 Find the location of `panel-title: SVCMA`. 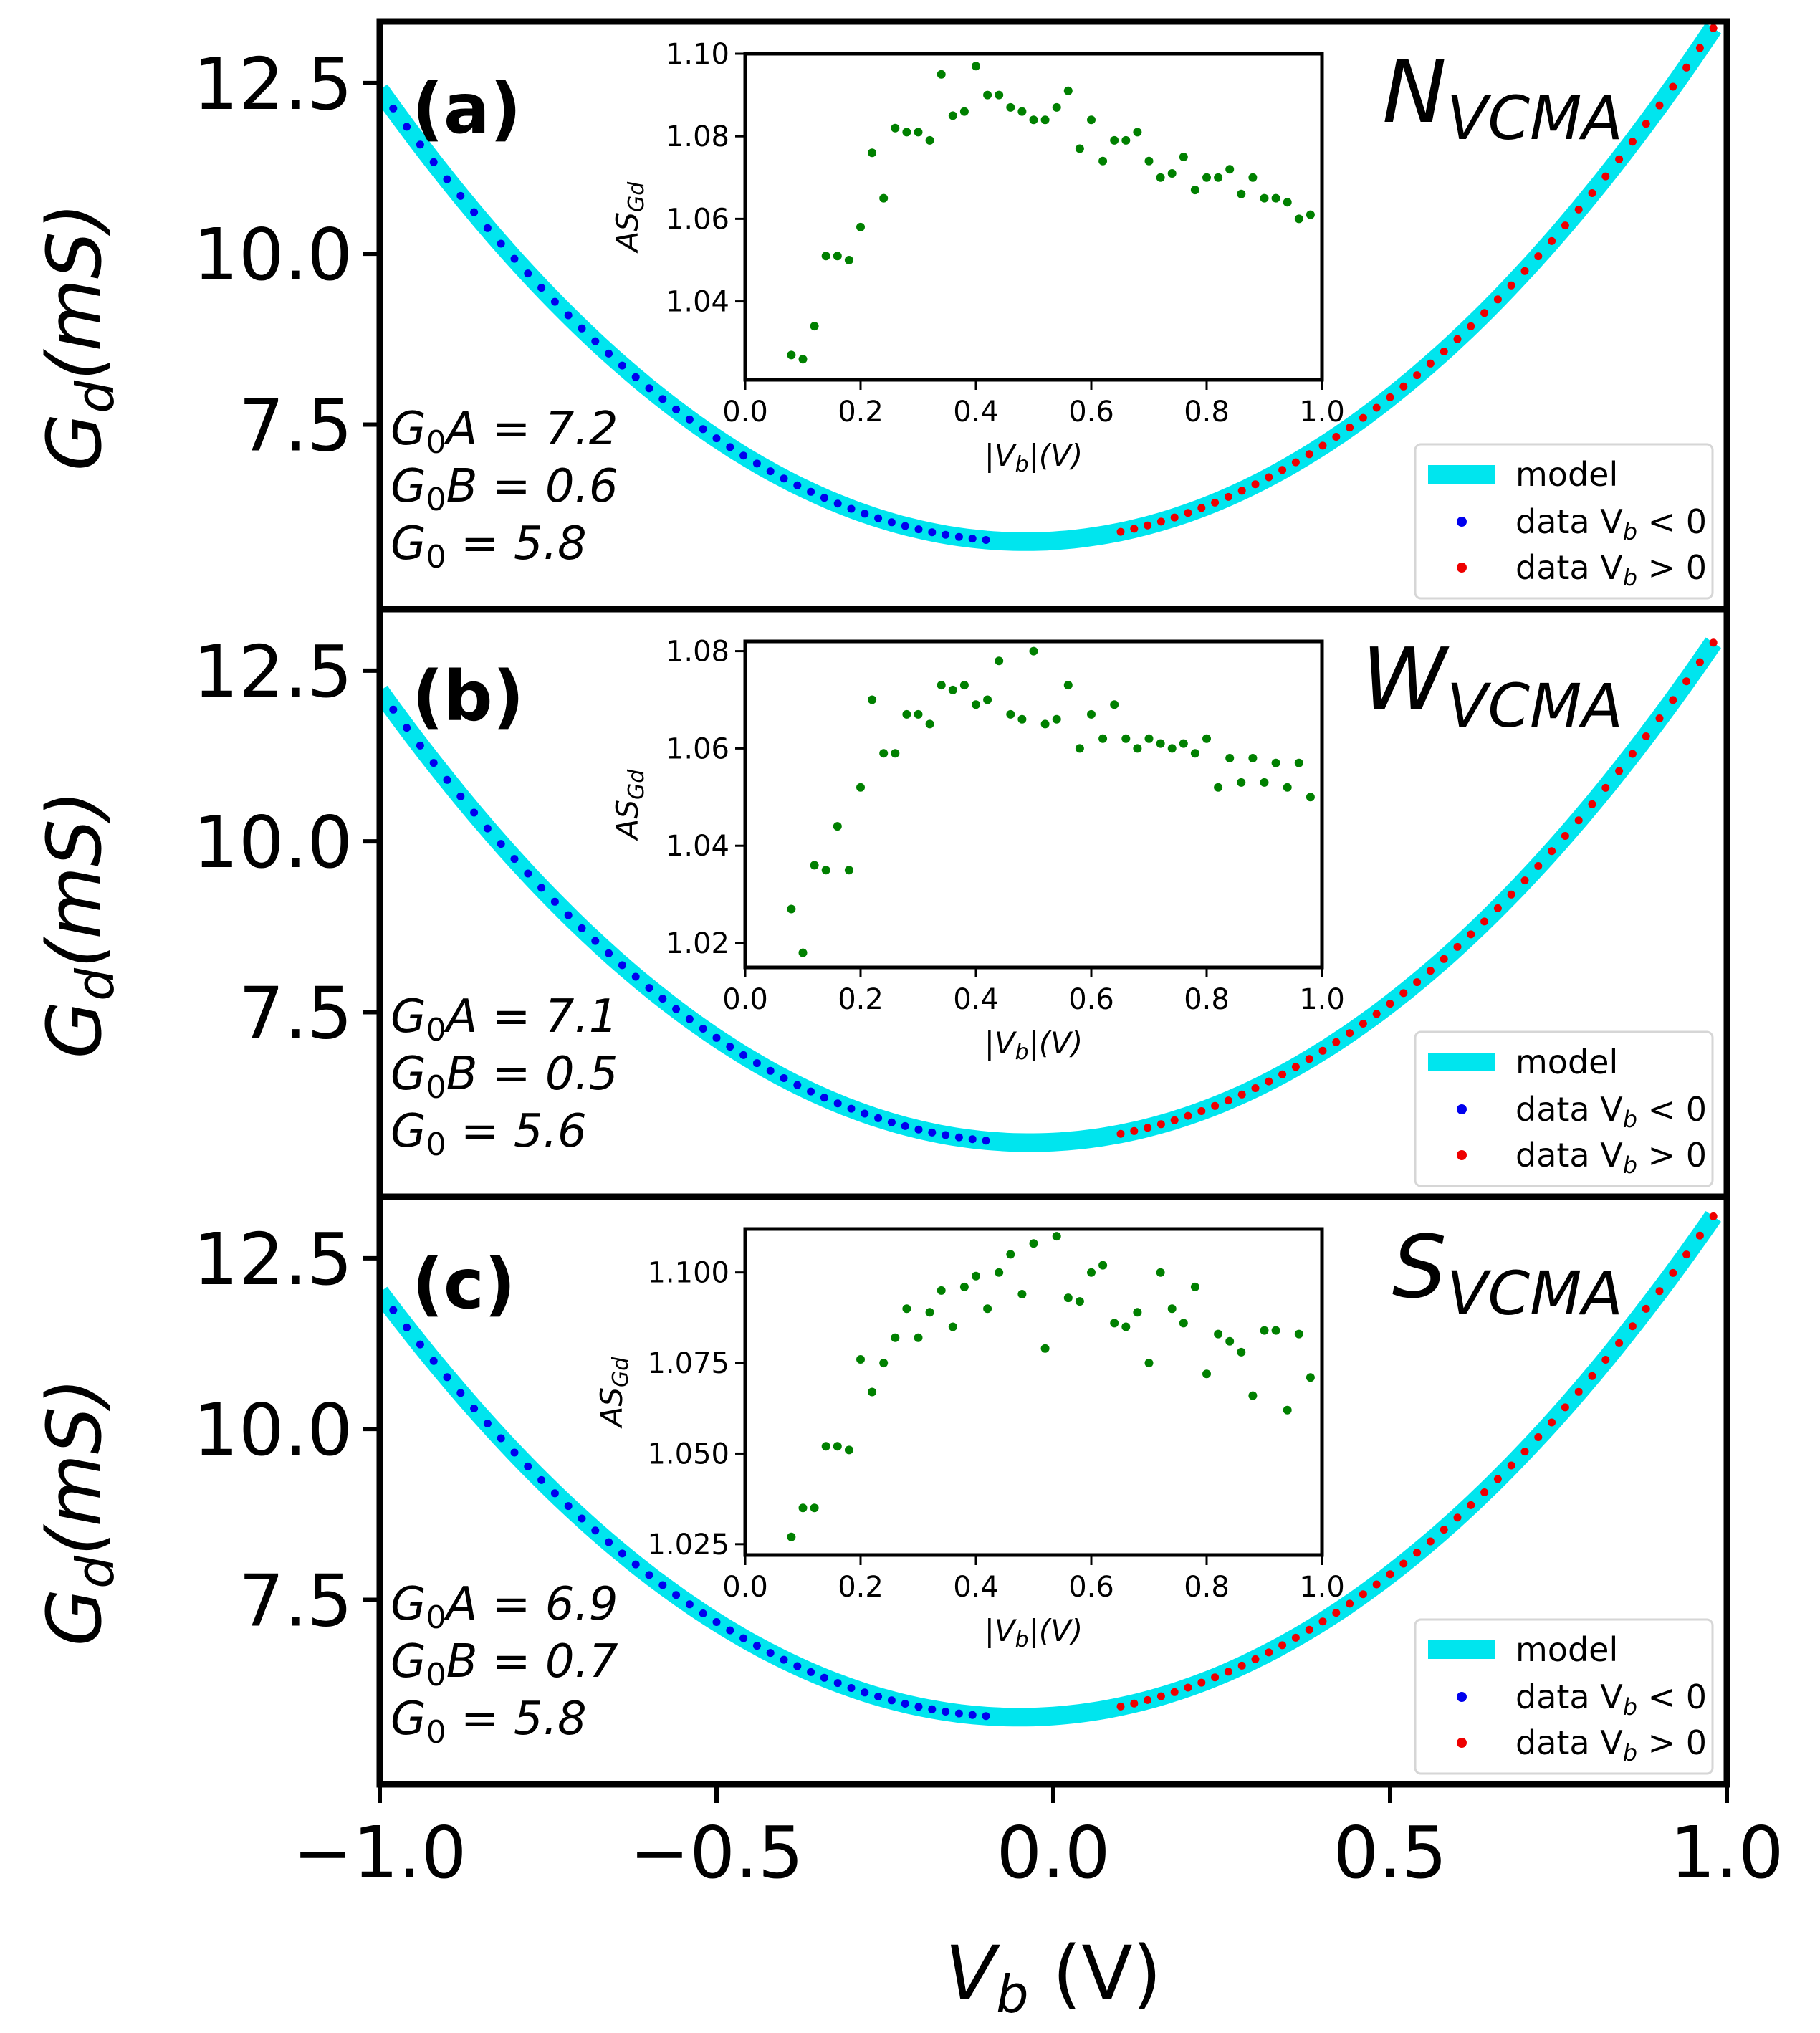

panel-title: SVCMA is located at coordinates (1507, 1274).